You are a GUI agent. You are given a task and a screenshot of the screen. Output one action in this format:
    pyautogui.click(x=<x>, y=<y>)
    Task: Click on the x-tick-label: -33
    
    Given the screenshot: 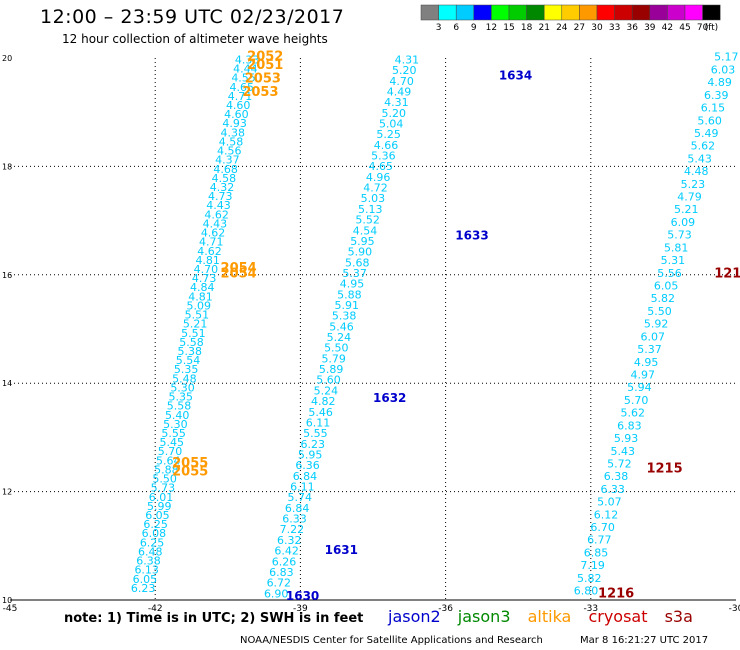 What is the action you would take?
    pyautogui.click(x=590, y=609)
    